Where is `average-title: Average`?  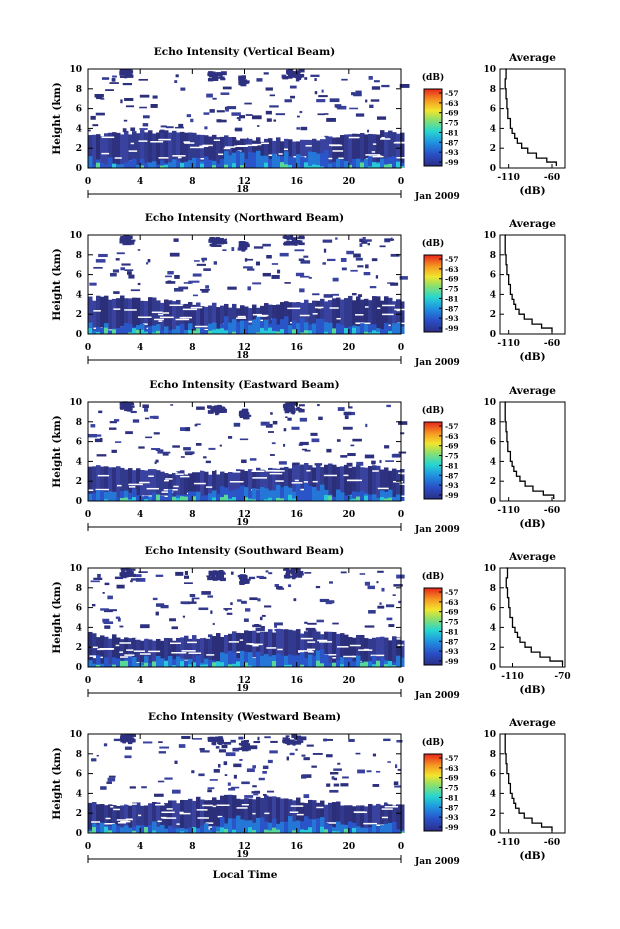 average-title: Average is located at coordinates (532, 58).